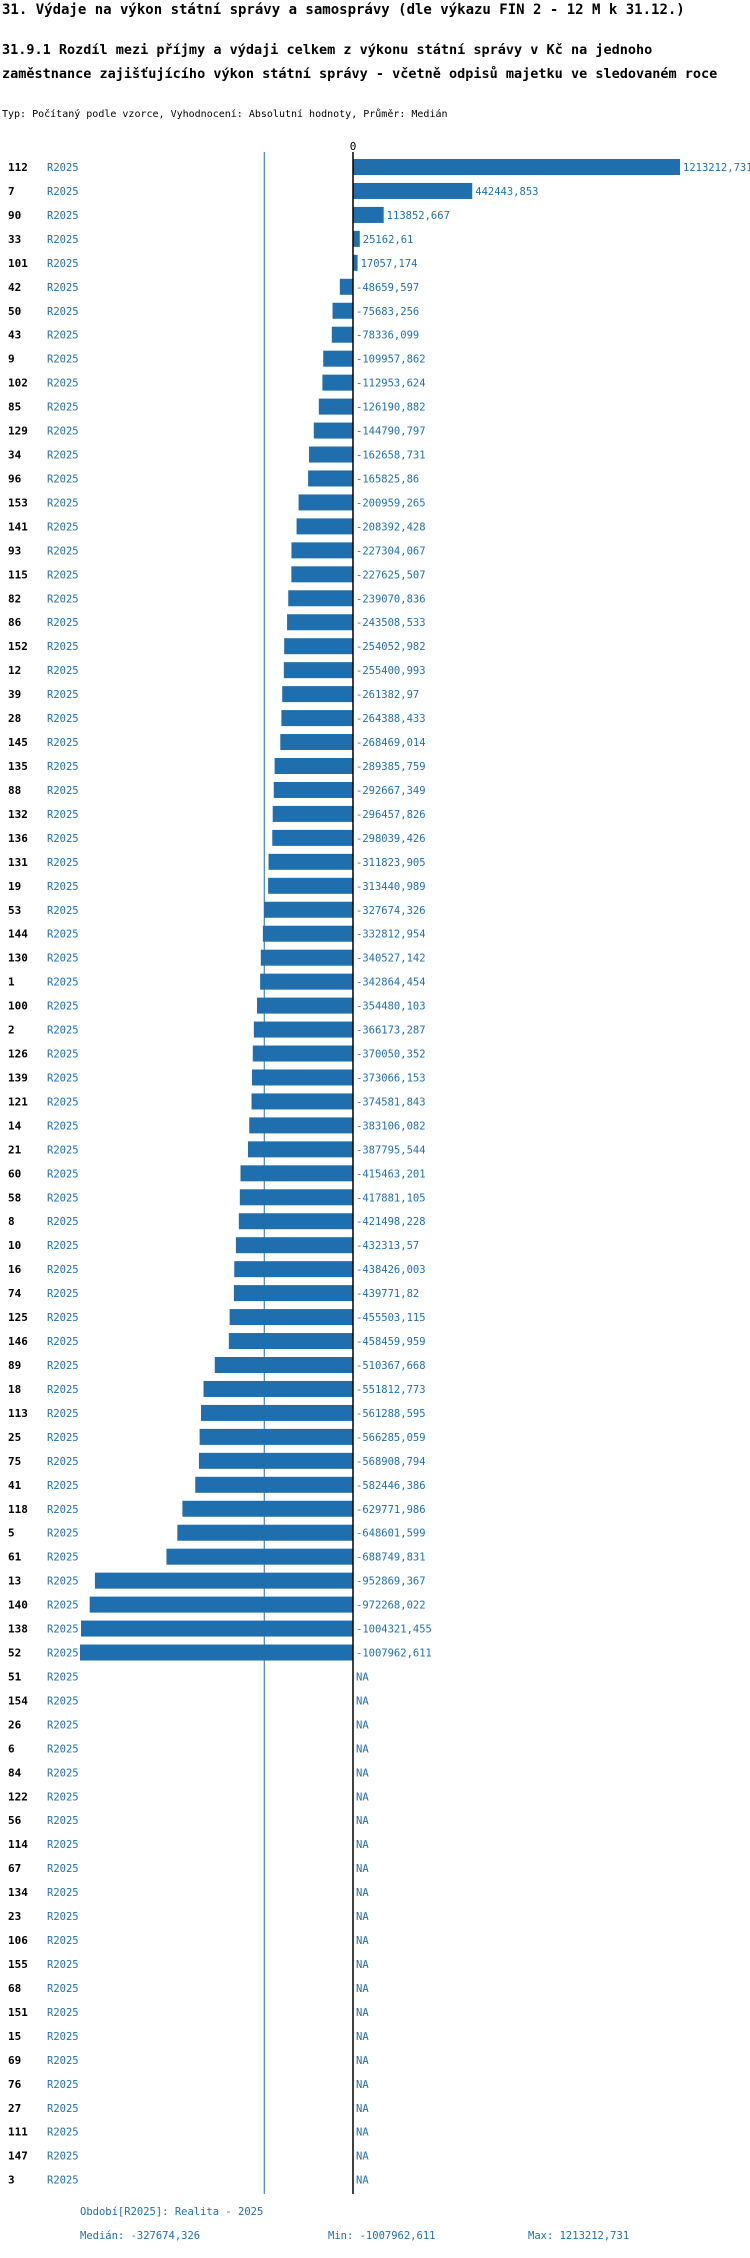  What do you see at coordinates (391, 1582) in the screenshot?
I see `value-label: -952869,367` at bounding box center [391, 1582].